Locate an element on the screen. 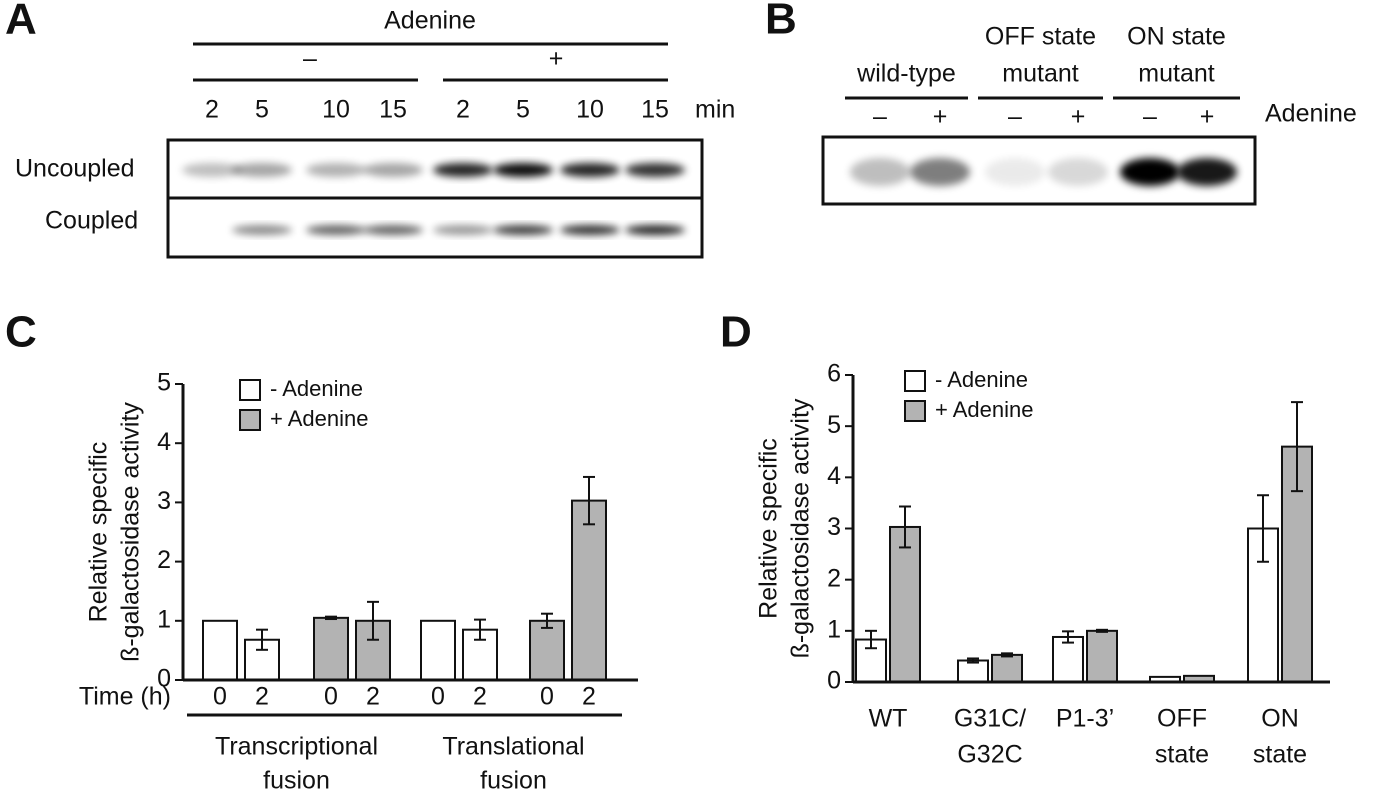  row-label: Coupled is located at coordinates (91, 221).